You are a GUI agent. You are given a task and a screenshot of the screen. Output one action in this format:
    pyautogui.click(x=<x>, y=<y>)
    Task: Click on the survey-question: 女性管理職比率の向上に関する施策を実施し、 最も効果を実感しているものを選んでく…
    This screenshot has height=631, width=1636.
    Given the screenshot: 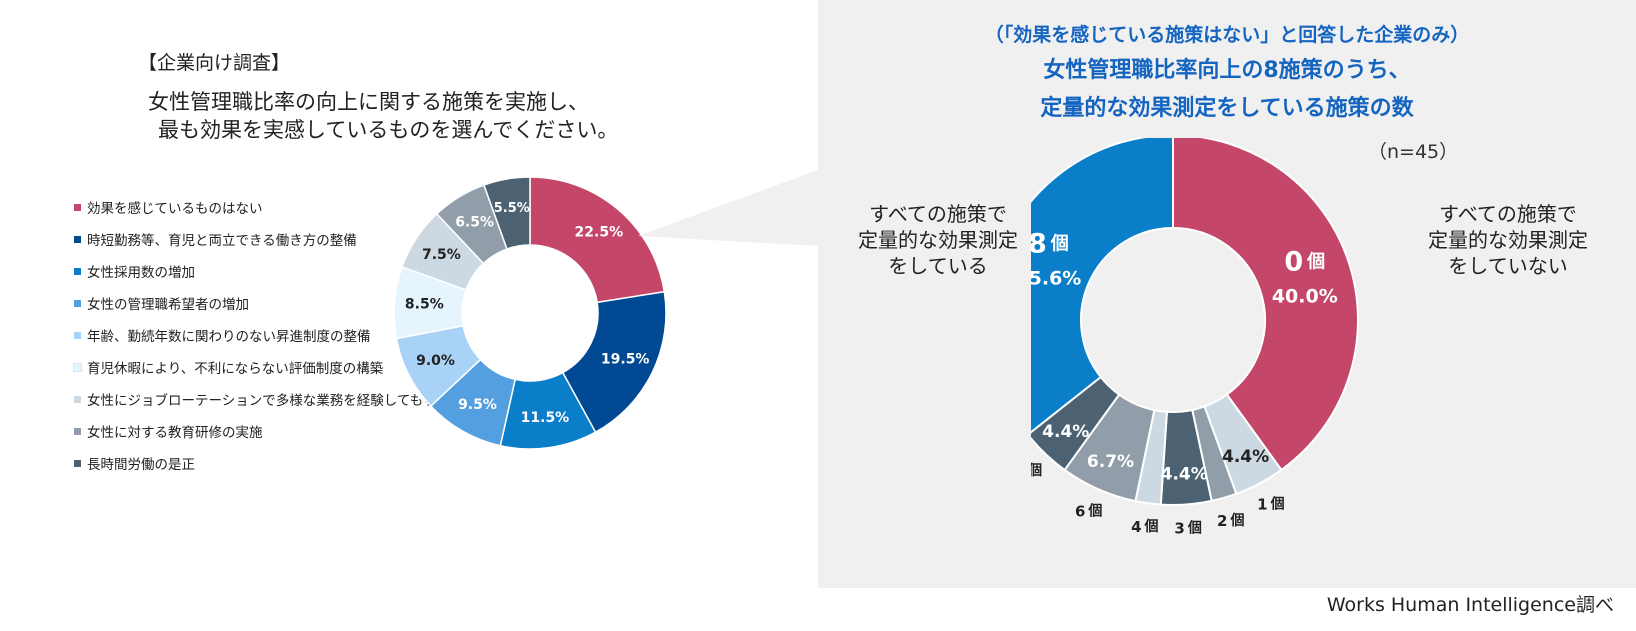 What is the action you would take?
    pyautogui.click(x=428, y=116)
    